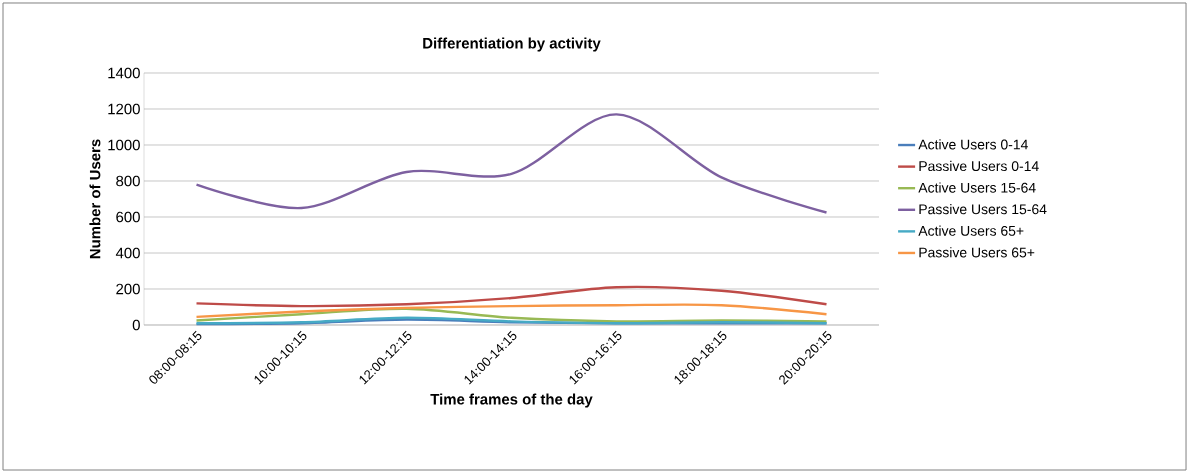 The height and width of the screenshot is (473, 1189). What do you see at coordinates (124, 145) in the screenshot?
I see `y-tick-label: 1000` at bounding box center [124, 145].